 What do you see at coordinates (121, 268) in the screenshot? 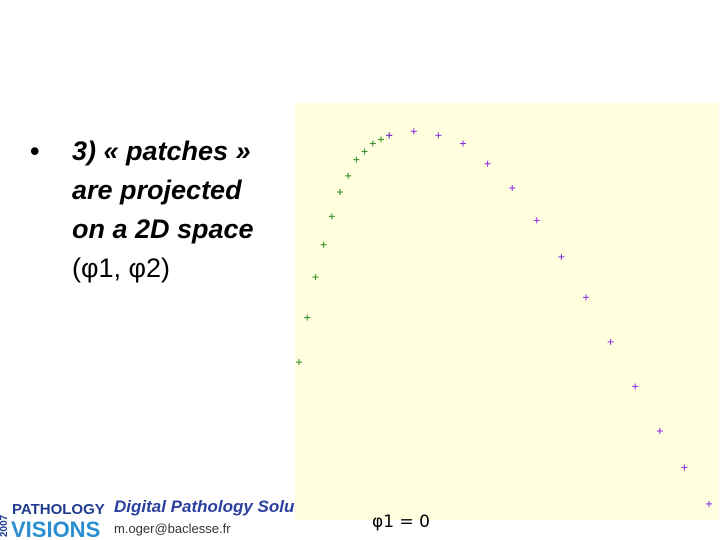
I see `bullet-line-phi: (φ1, φ2)` at bounding box center [121, 268].